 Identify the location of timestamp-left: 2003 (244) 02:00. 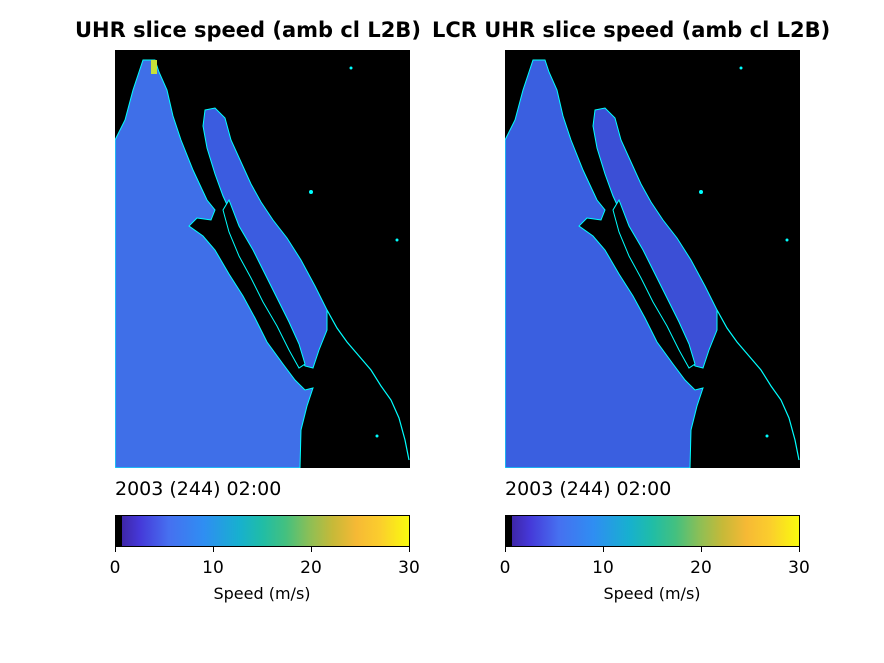
(198, 489).